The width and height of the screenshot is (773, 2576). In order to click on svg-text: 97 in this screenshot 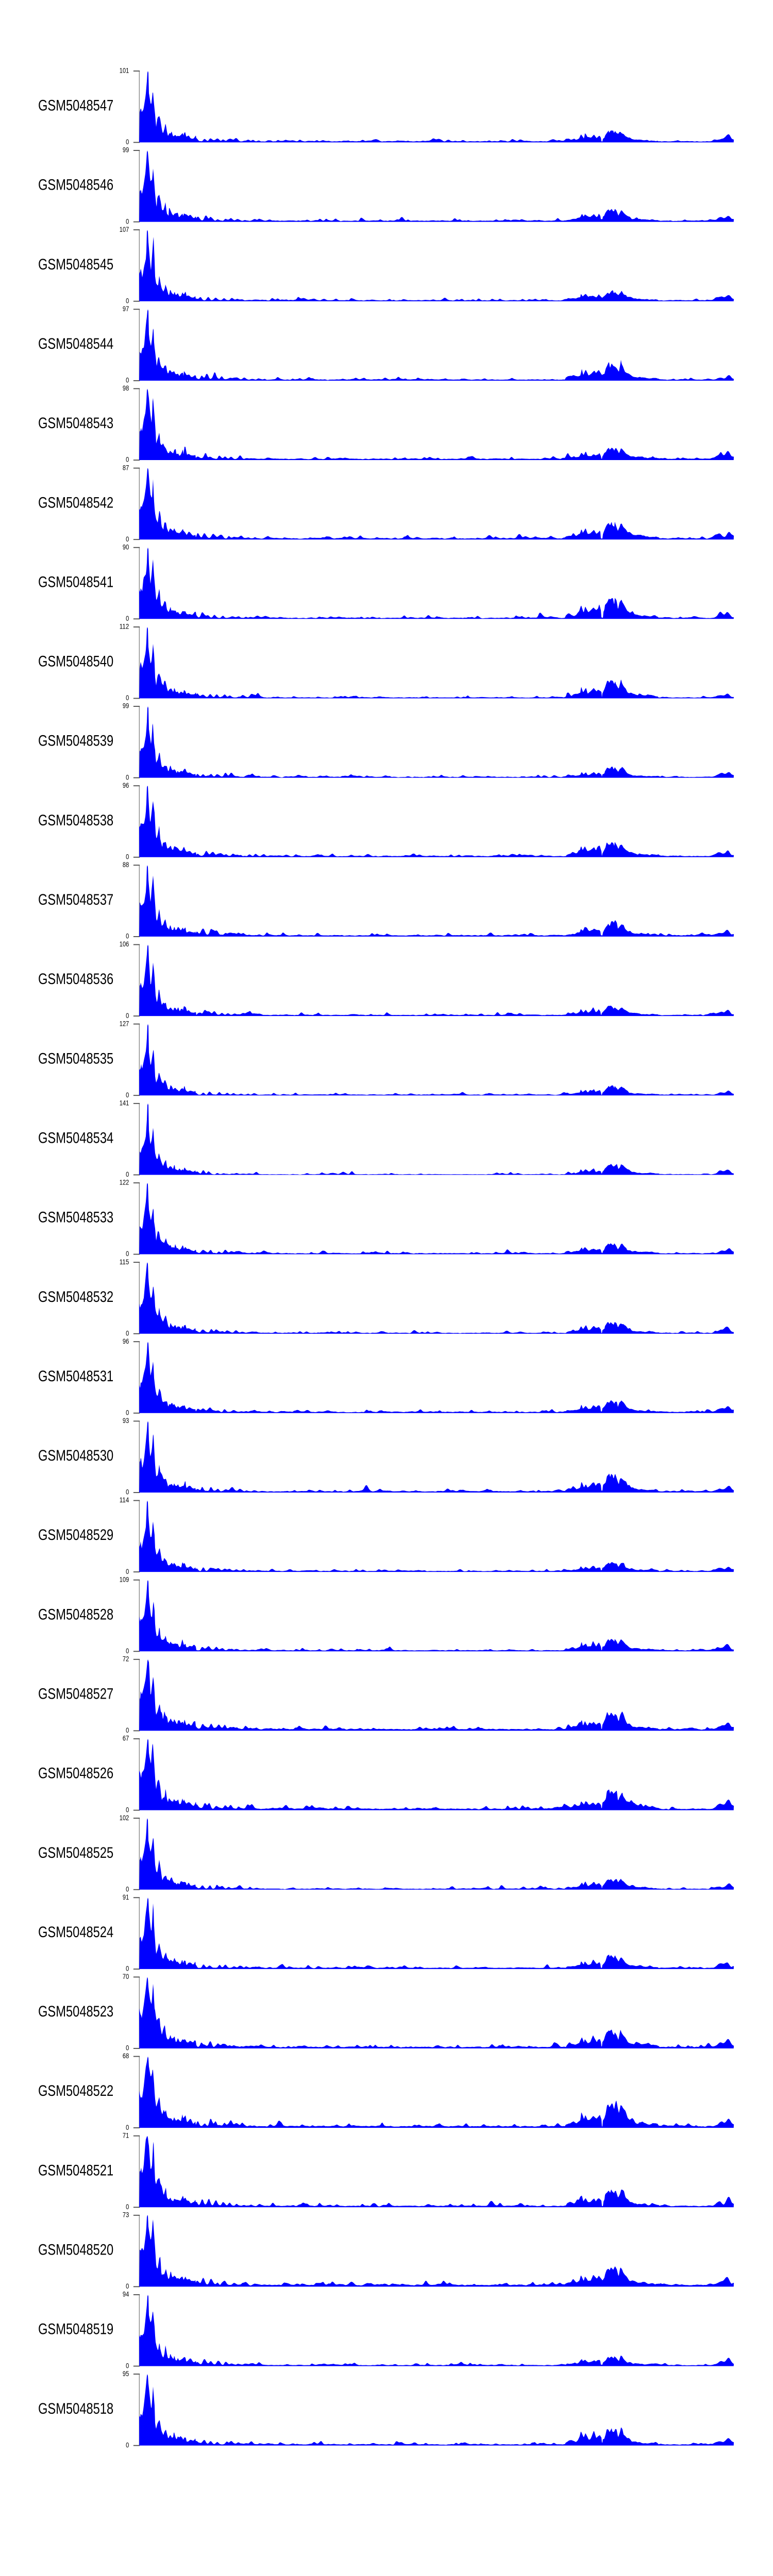, I will do `click(126, 308)`.